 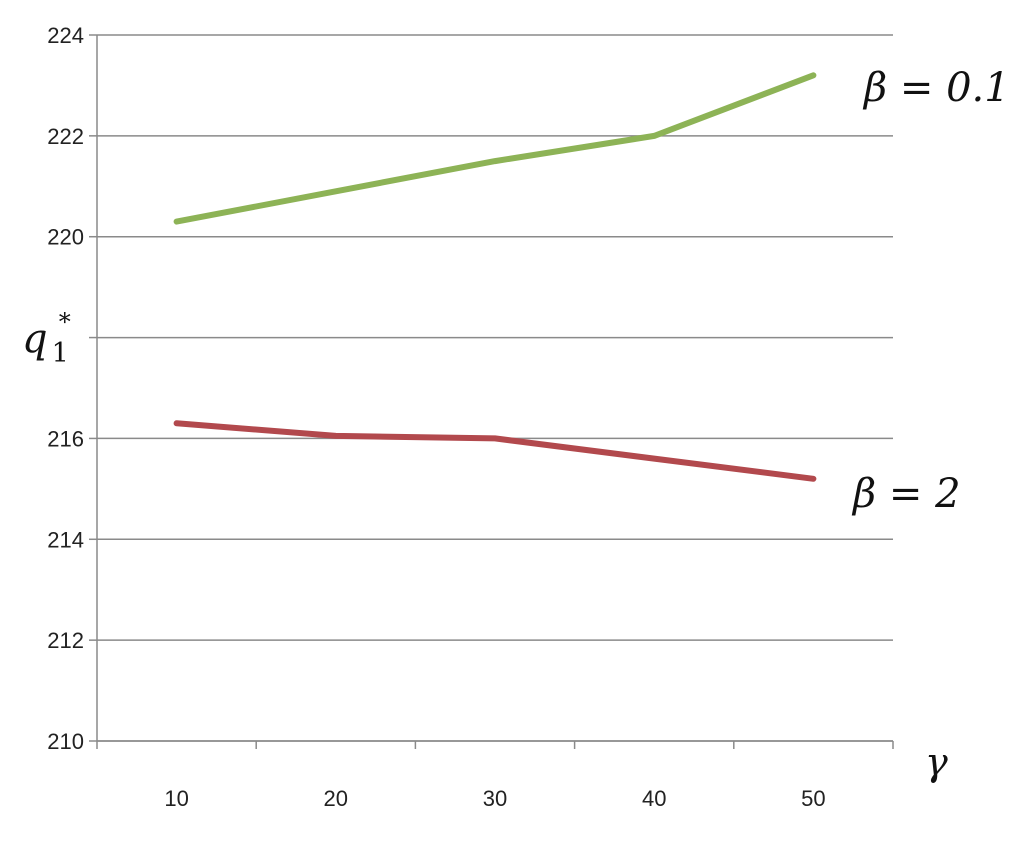 What do you see at coordinates (813, 798) in the screenshot?
I see `x-tick-label: 50` at bounding box center [813, 798].